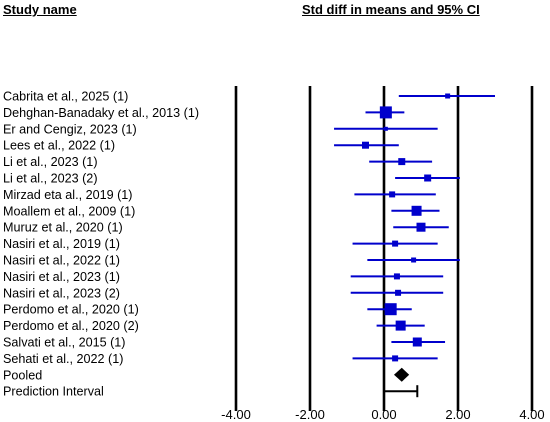 The height and width of the screenshot is (422, 550). I want to click on x-tick-label: -4.00, so click(236, 414).